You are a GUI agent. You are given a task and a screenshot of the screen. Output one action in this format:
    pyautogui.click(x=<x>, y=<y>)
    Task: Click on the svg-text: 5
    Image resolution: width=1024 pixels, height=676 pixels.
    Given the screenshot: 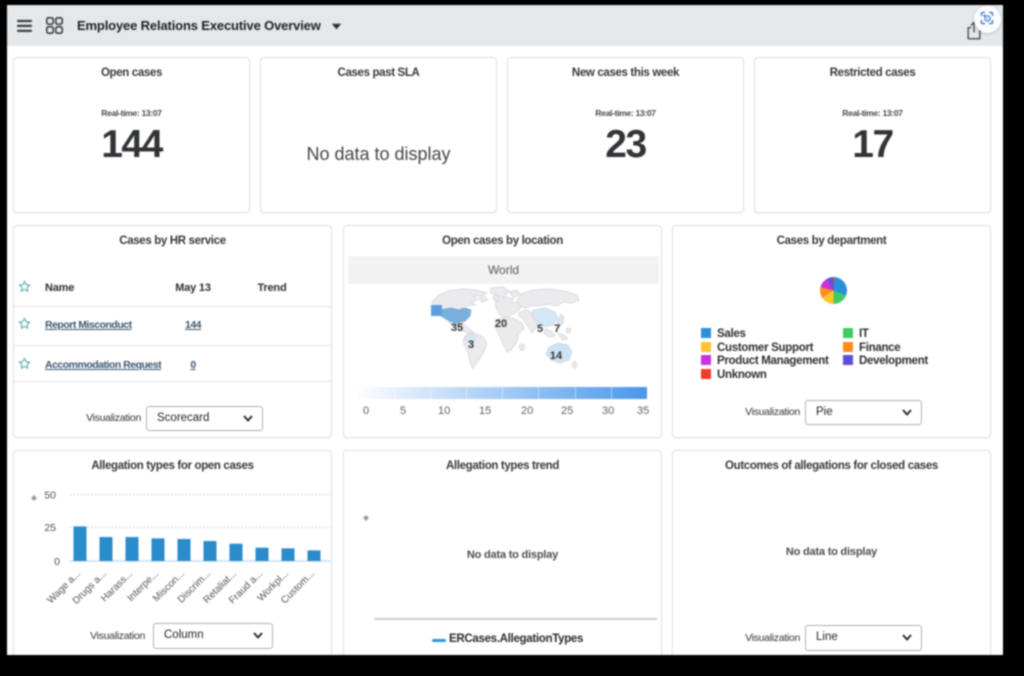 What is the action you would take?
    pyautogui.click(x=540, y=329)
    